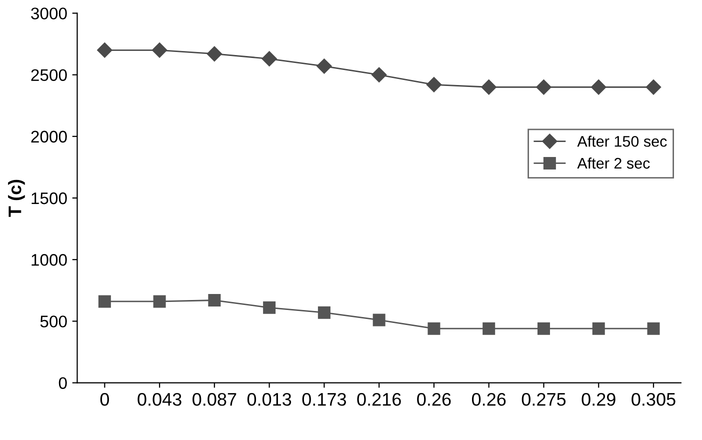 The height and width of the screenshot is (440, 702). I want to click on x-tick-label: 0.29, so click(599, 399).